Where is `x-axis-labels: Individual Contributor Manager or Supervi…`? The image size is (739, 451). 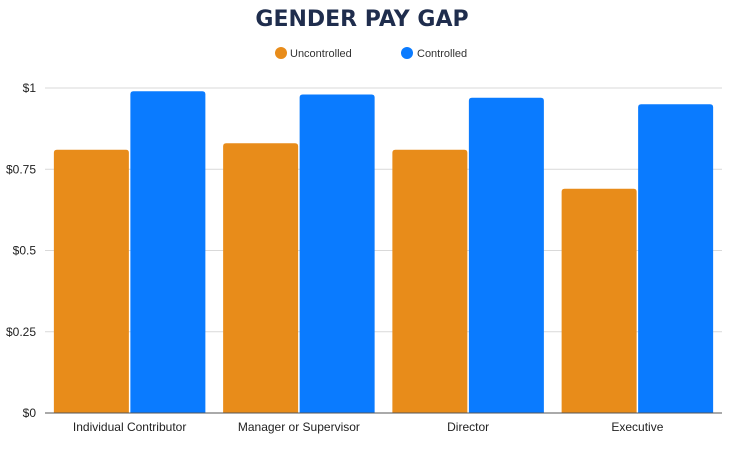
x-axis-labels: Individual Contributor Manager or Supervi… is located at coordinates (368, 427).